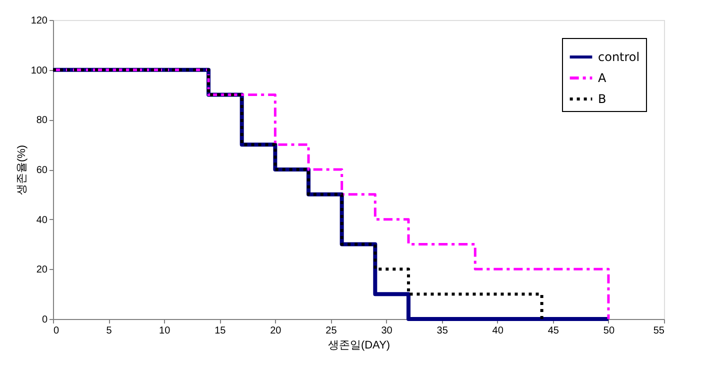 The width and height of the screenshot is (701, 390). I want to click on y-axis-title: 생존율(%), so click(22, 170).